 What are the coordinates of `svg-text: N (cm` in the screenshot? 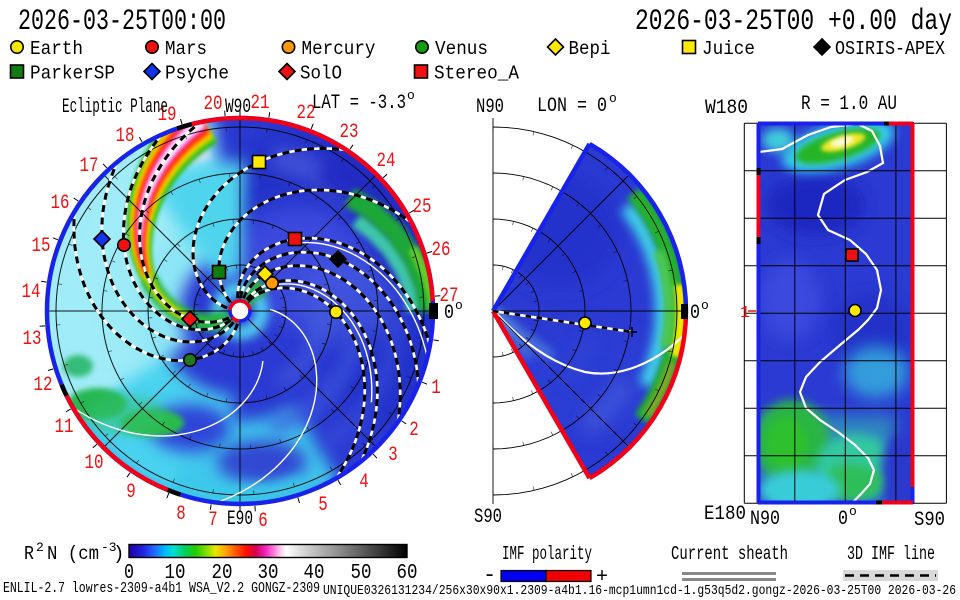 It's located at (73, 554).